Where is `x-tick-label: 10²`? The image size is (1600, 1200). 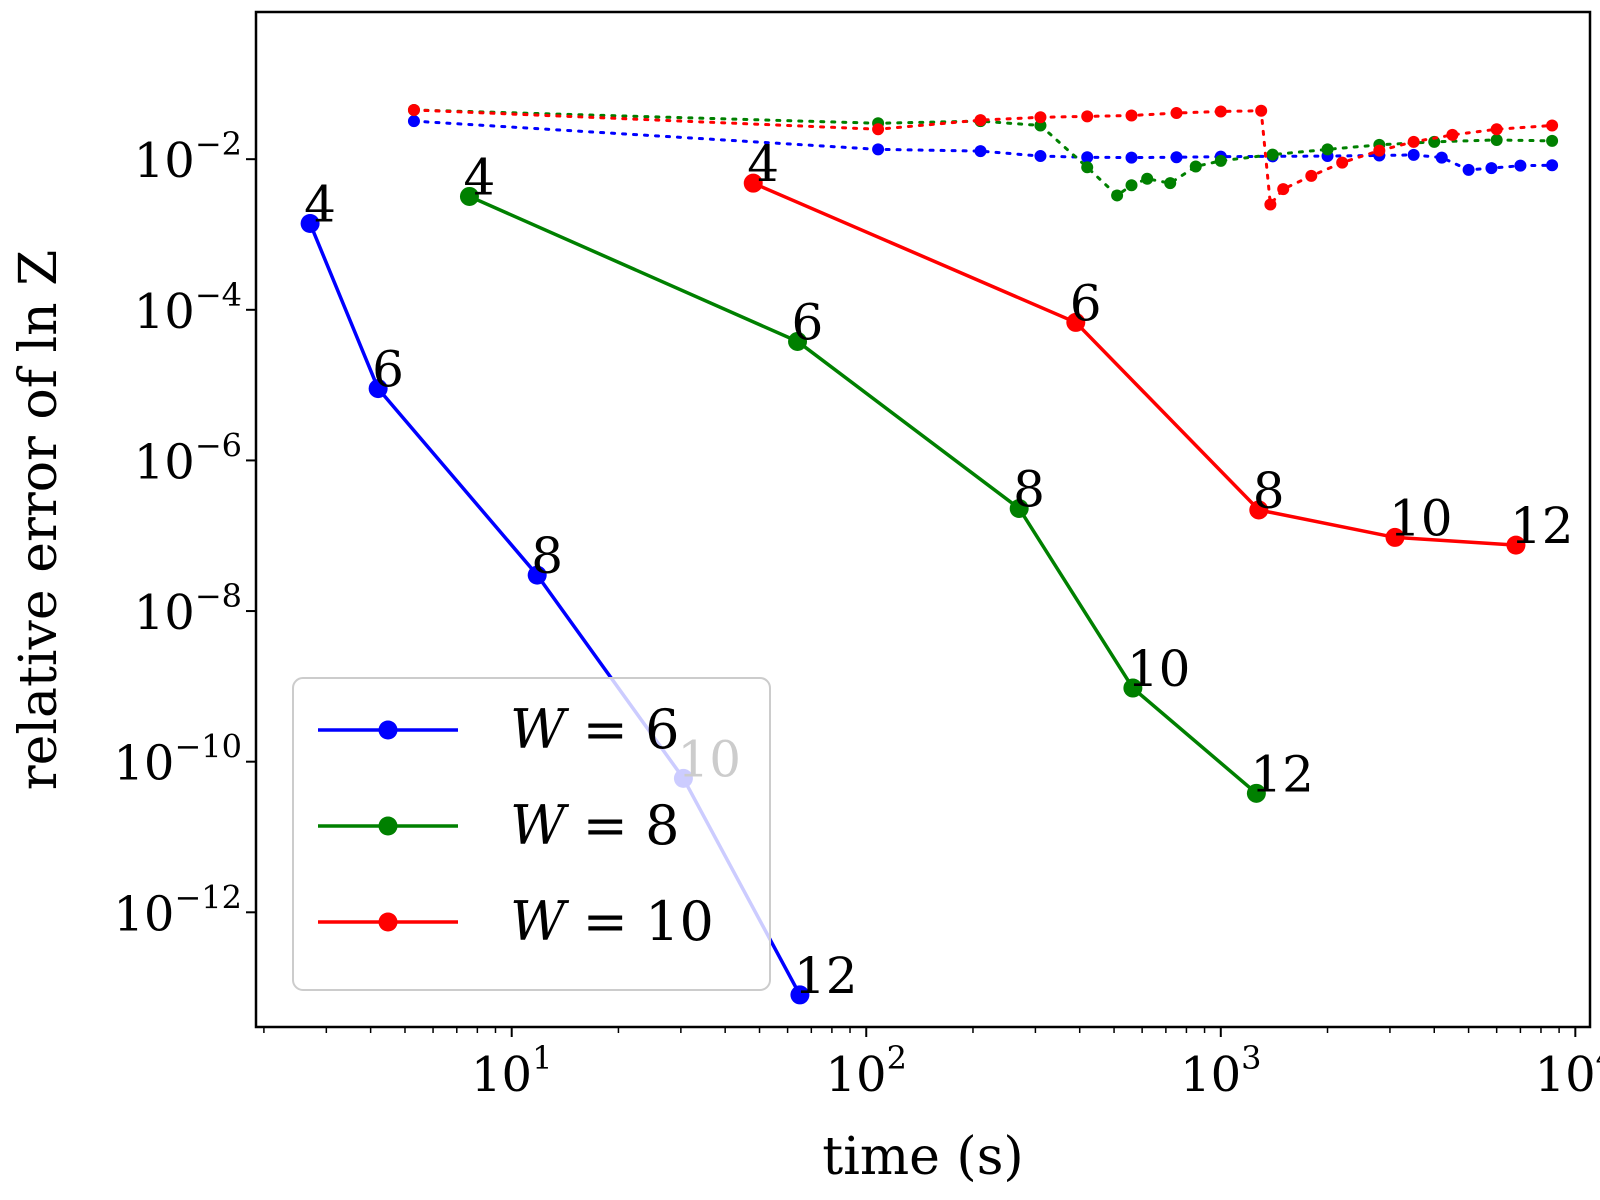
x-tick-label: 10² is located at coordinates (866, 1071).